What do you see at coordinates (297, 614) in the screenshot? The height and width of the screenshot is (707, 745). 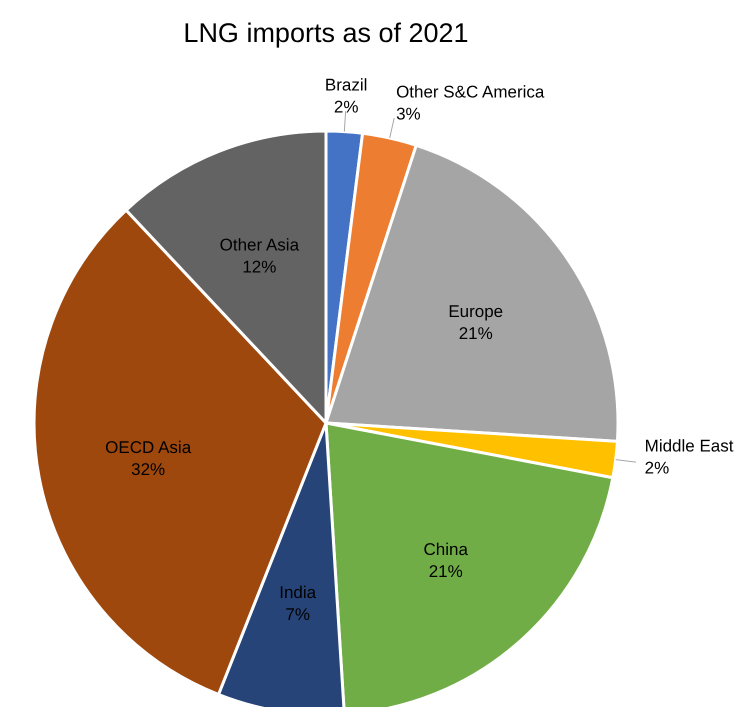 I see `data-label: 7%` at bounding box center [297, 614].